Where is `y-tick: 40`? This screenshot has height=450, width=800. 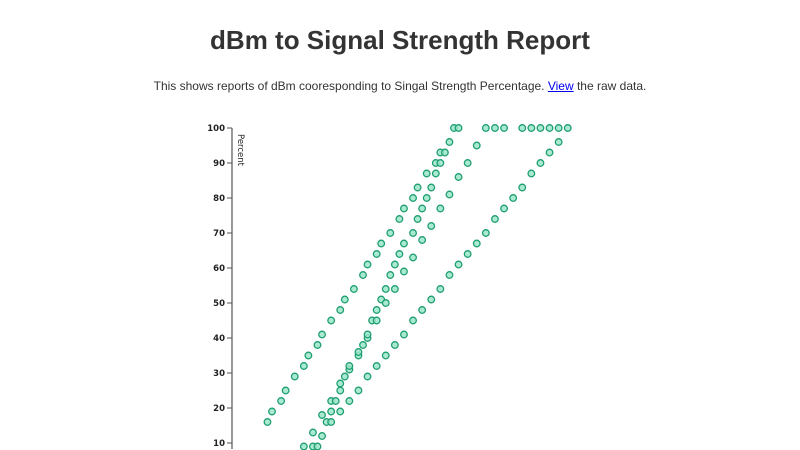
y-tick: 40 is located at coordinates (222, 339).